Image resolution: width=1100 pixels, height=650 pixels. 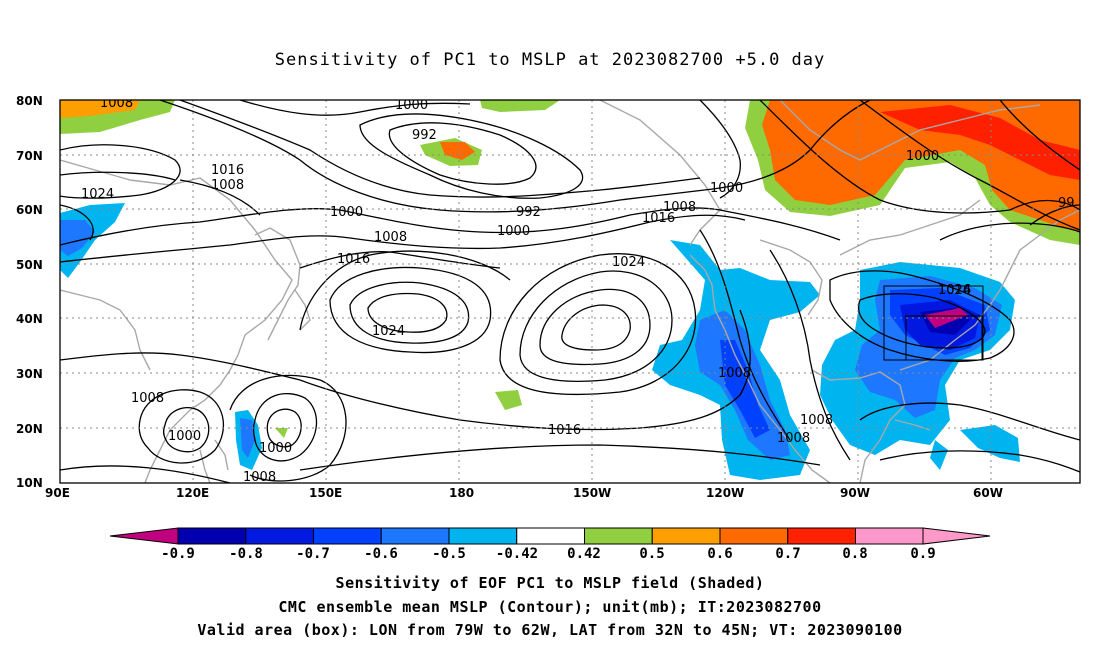 What do you see at coordinates (787, 554) in the screenshot?
I see `colorbar-label: 0.7` at bounding box center [787, 554].